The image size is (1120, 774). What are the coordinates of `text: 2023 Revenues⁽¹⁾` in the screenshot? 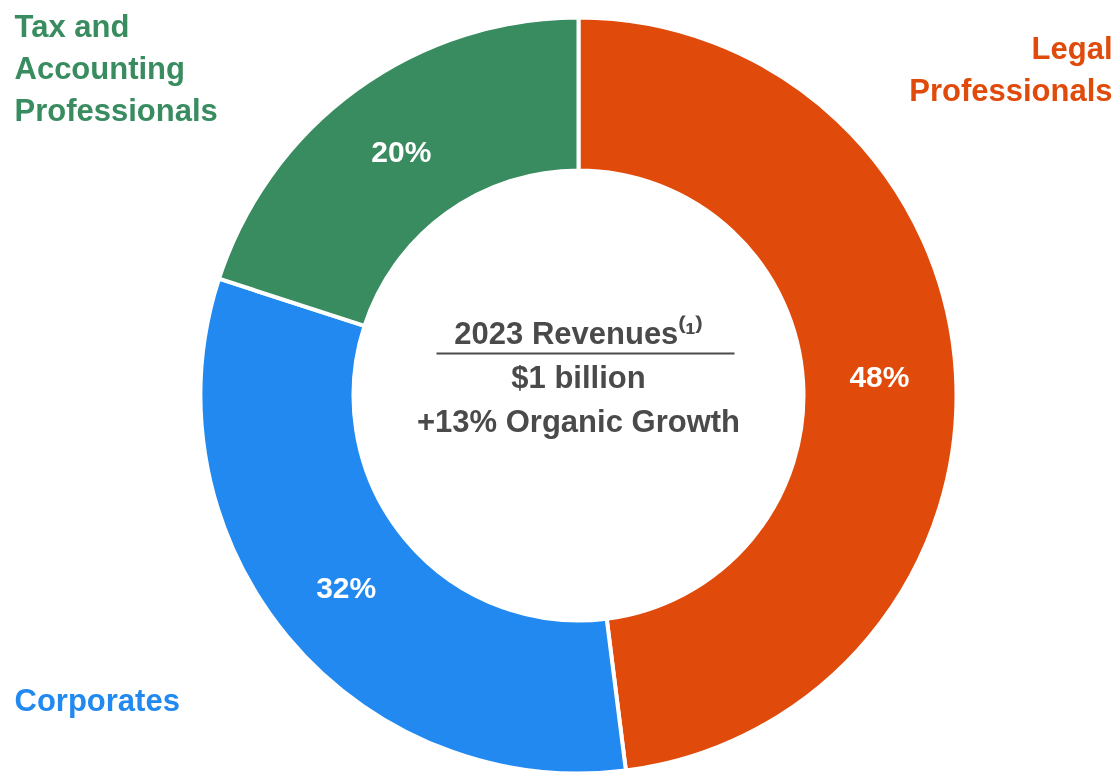 It's located at (578, 333).